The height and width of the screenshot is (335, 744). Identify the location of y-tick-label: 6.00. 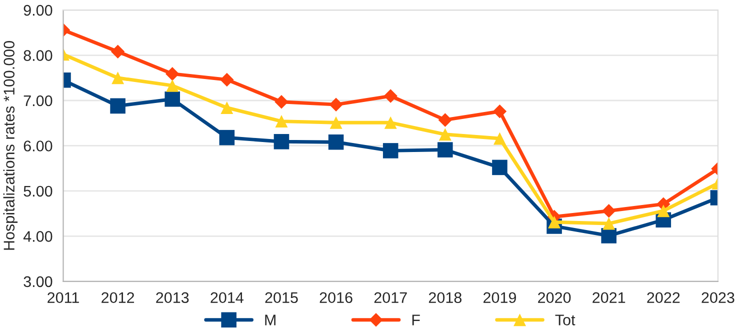
(38, 146).